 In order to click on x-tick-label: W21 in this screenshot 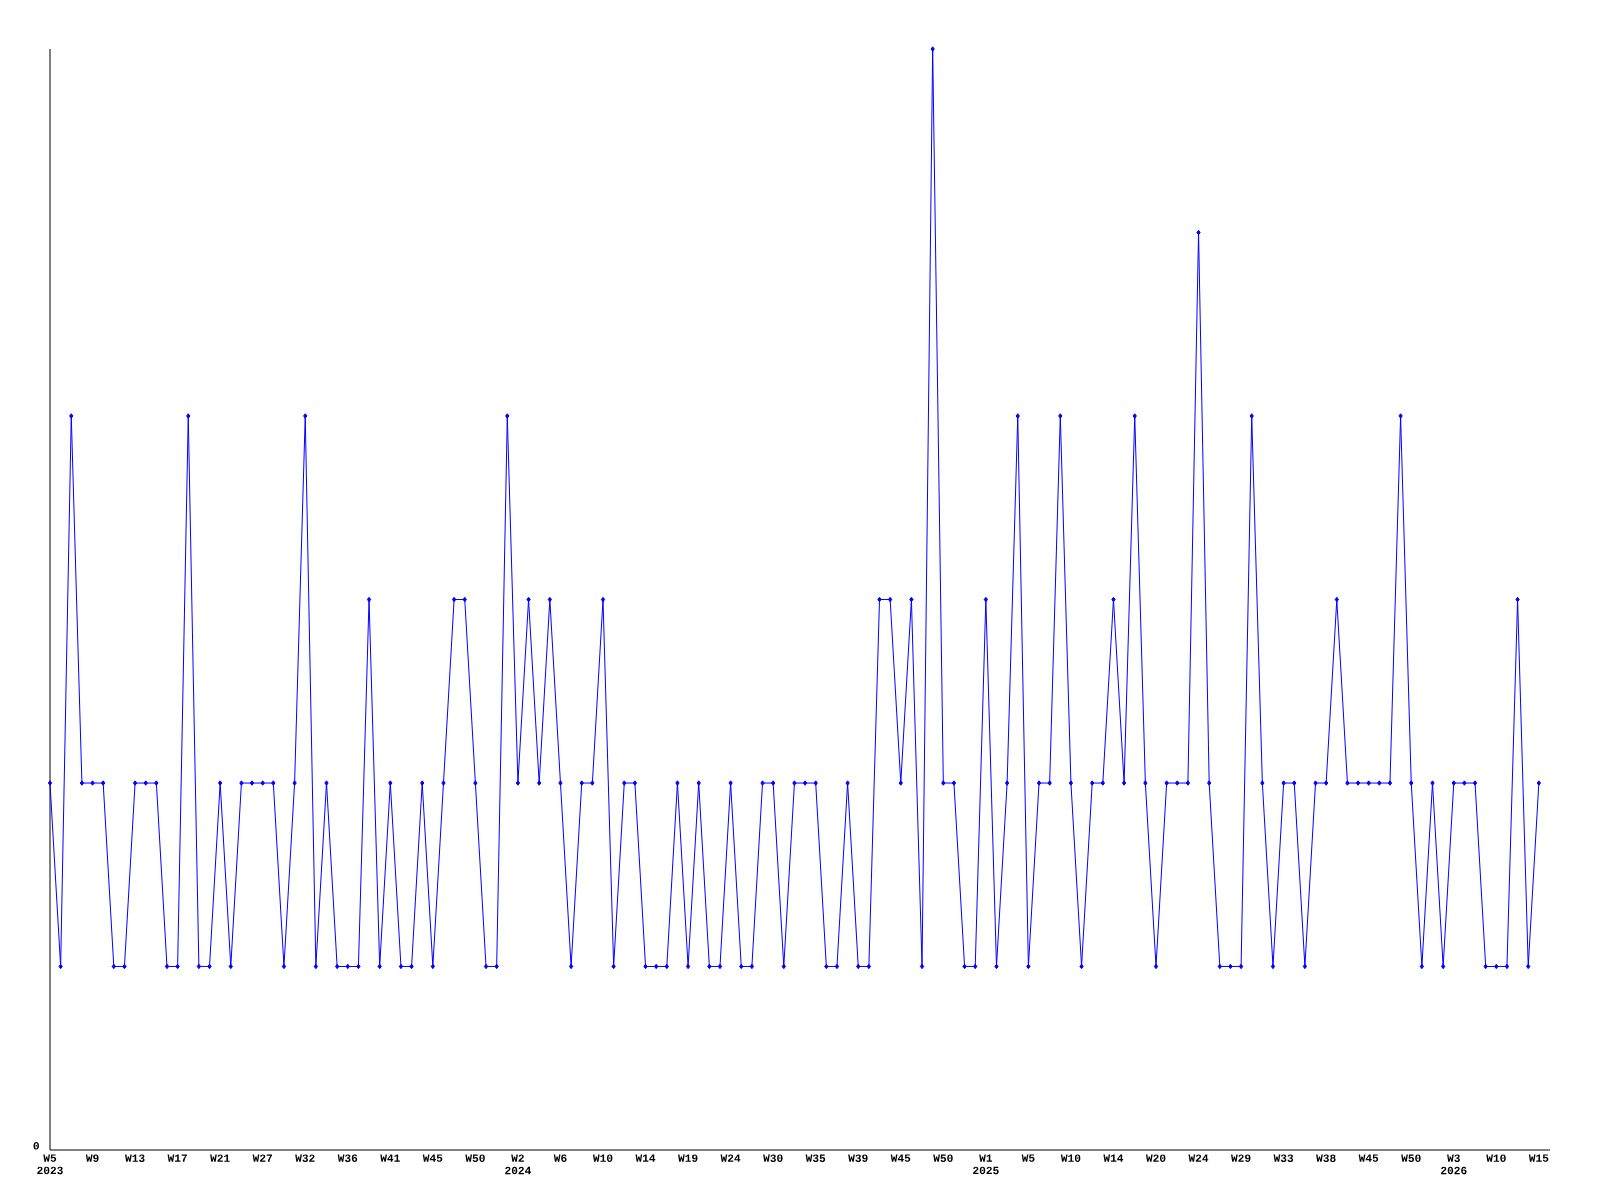, I will do `click(220, 1158)`.